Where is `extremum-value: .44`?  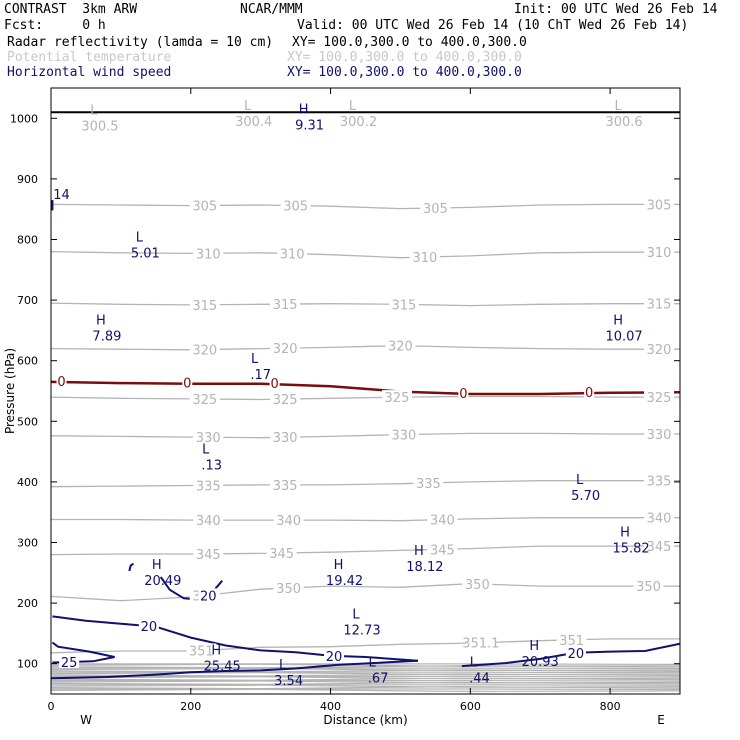
extremum-value: .44 is located at coordinates (479, 678).